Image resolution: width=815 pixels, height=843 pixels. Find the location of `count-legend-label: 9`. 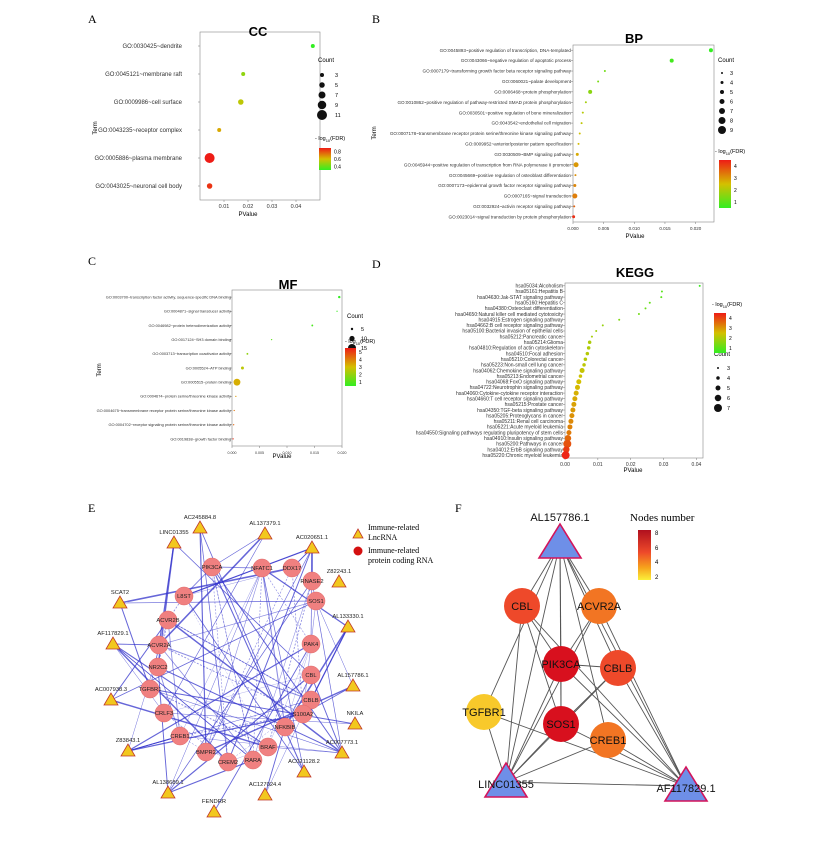

count-legend-label: 9 is located at coordinates (731, 131).